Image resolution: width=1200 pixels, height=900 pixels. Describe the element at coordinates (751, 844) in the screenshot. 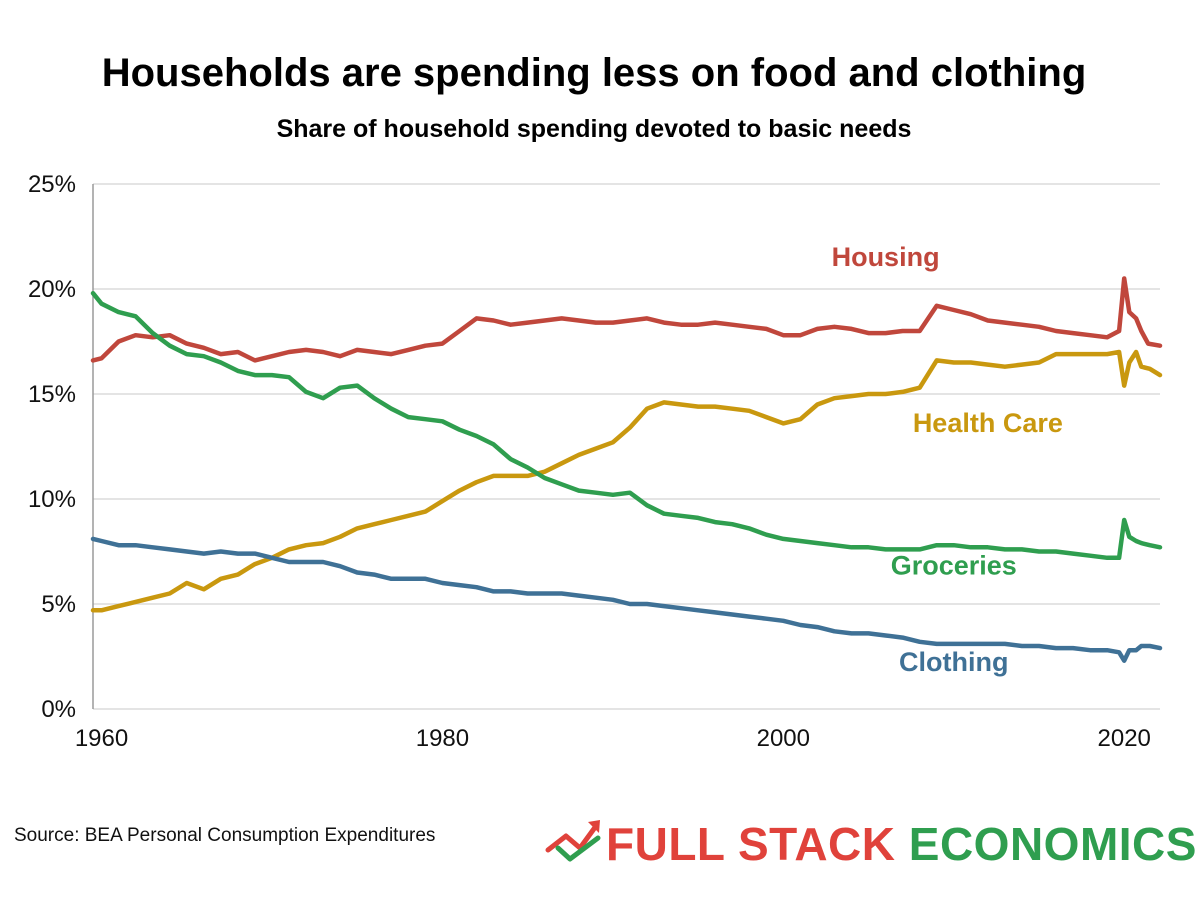

I see `brand-name-full-stack: FULL STACK` at that location.